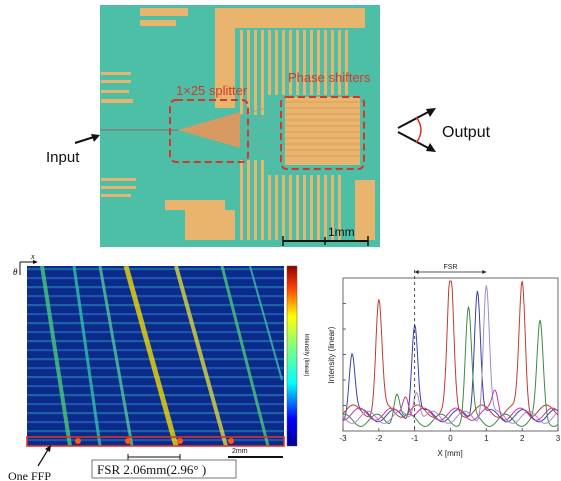 The image size is (561, 481). What do you see at coordinates (280, 200) in the screenshot?
I see `bottom-metal-fingers` at bounding box center [280, 200].